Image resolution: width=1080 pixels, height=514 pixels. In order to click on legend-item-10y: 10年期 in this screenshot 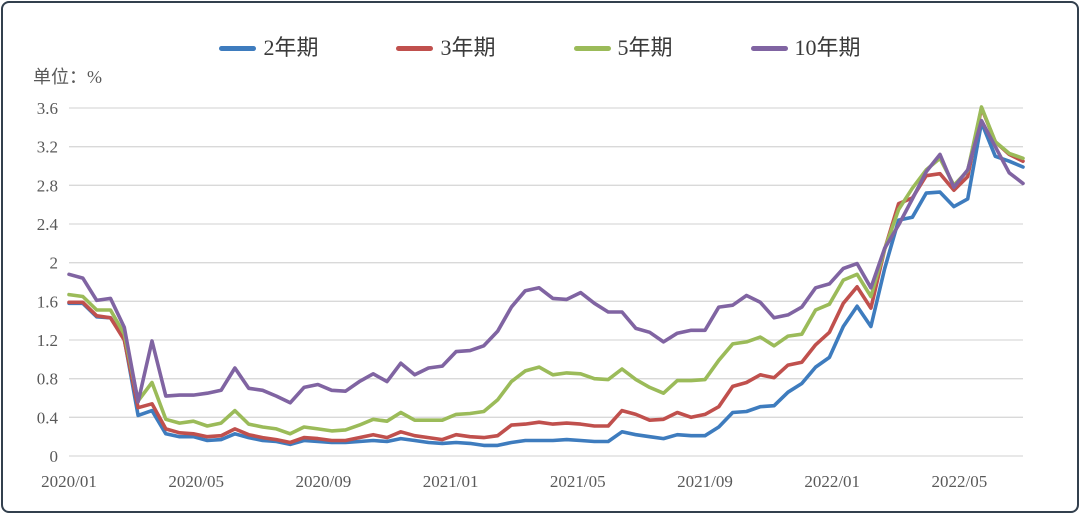, I will do `click(805, 47)`.